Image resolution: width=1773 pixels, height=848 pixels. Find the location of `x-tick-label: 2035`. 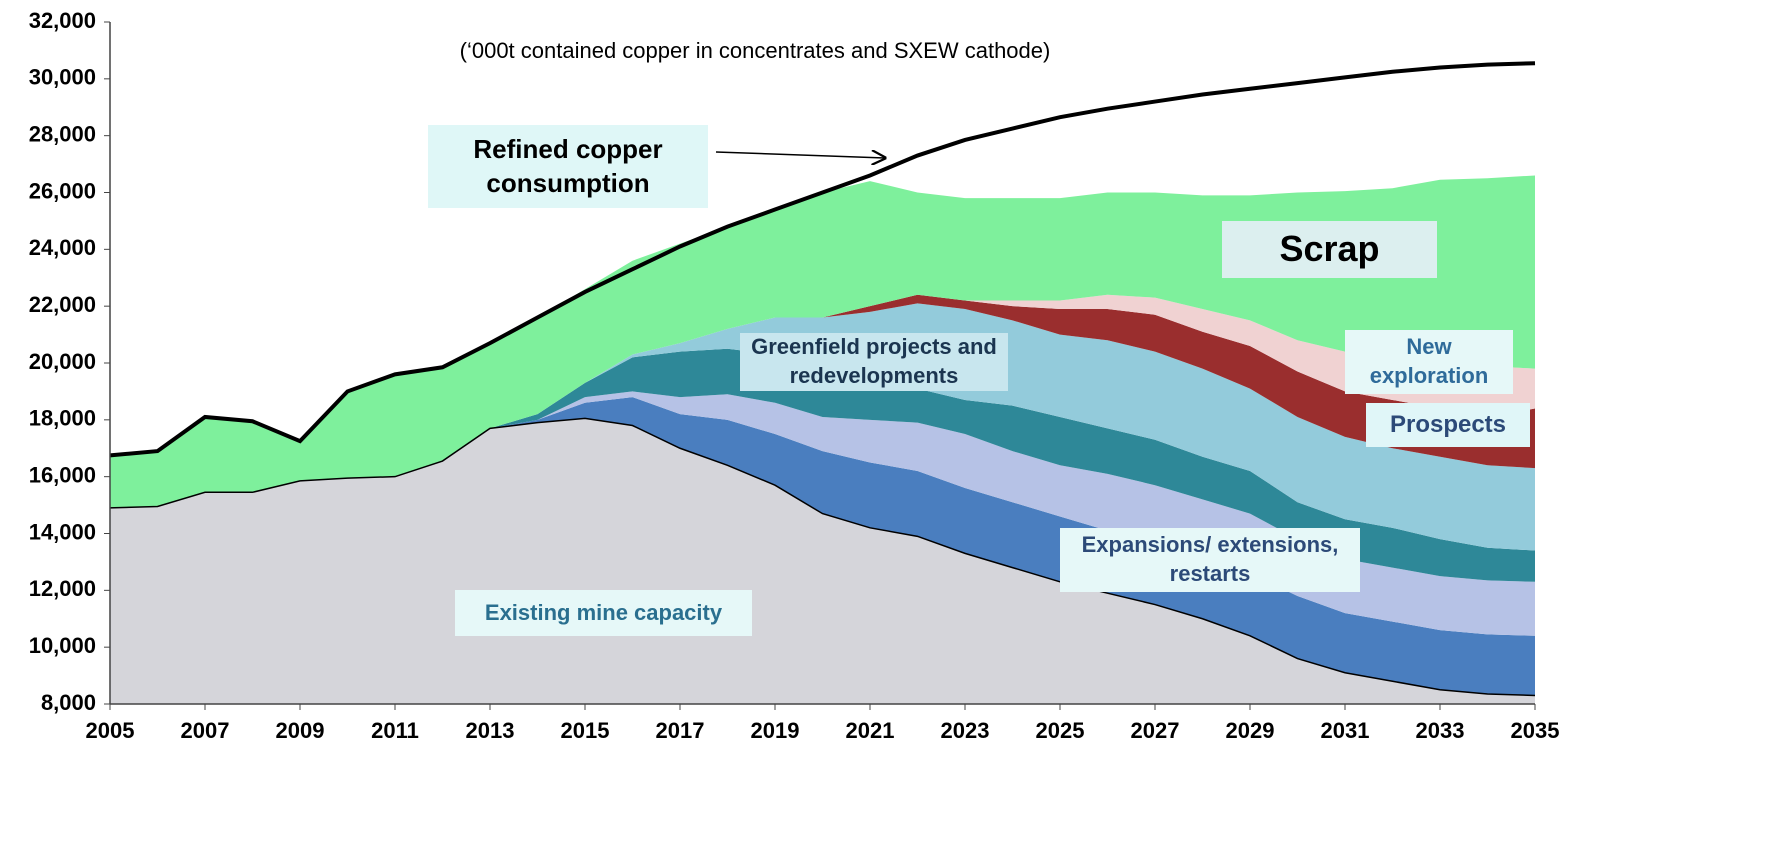

x-tick-label: 2035 is located at coordinates (1535, 730).